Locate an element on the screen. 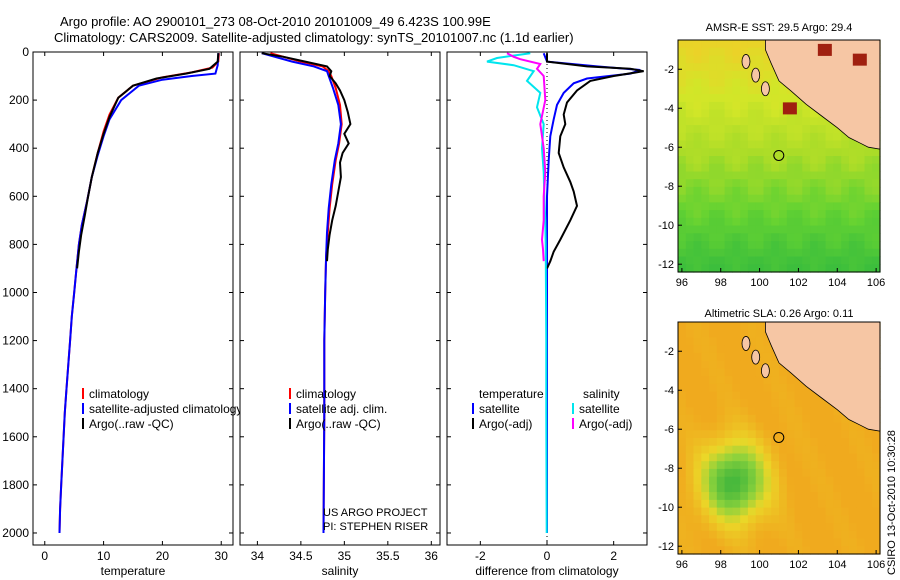  sst-map-float-marker is located at coordinates (779, 155).